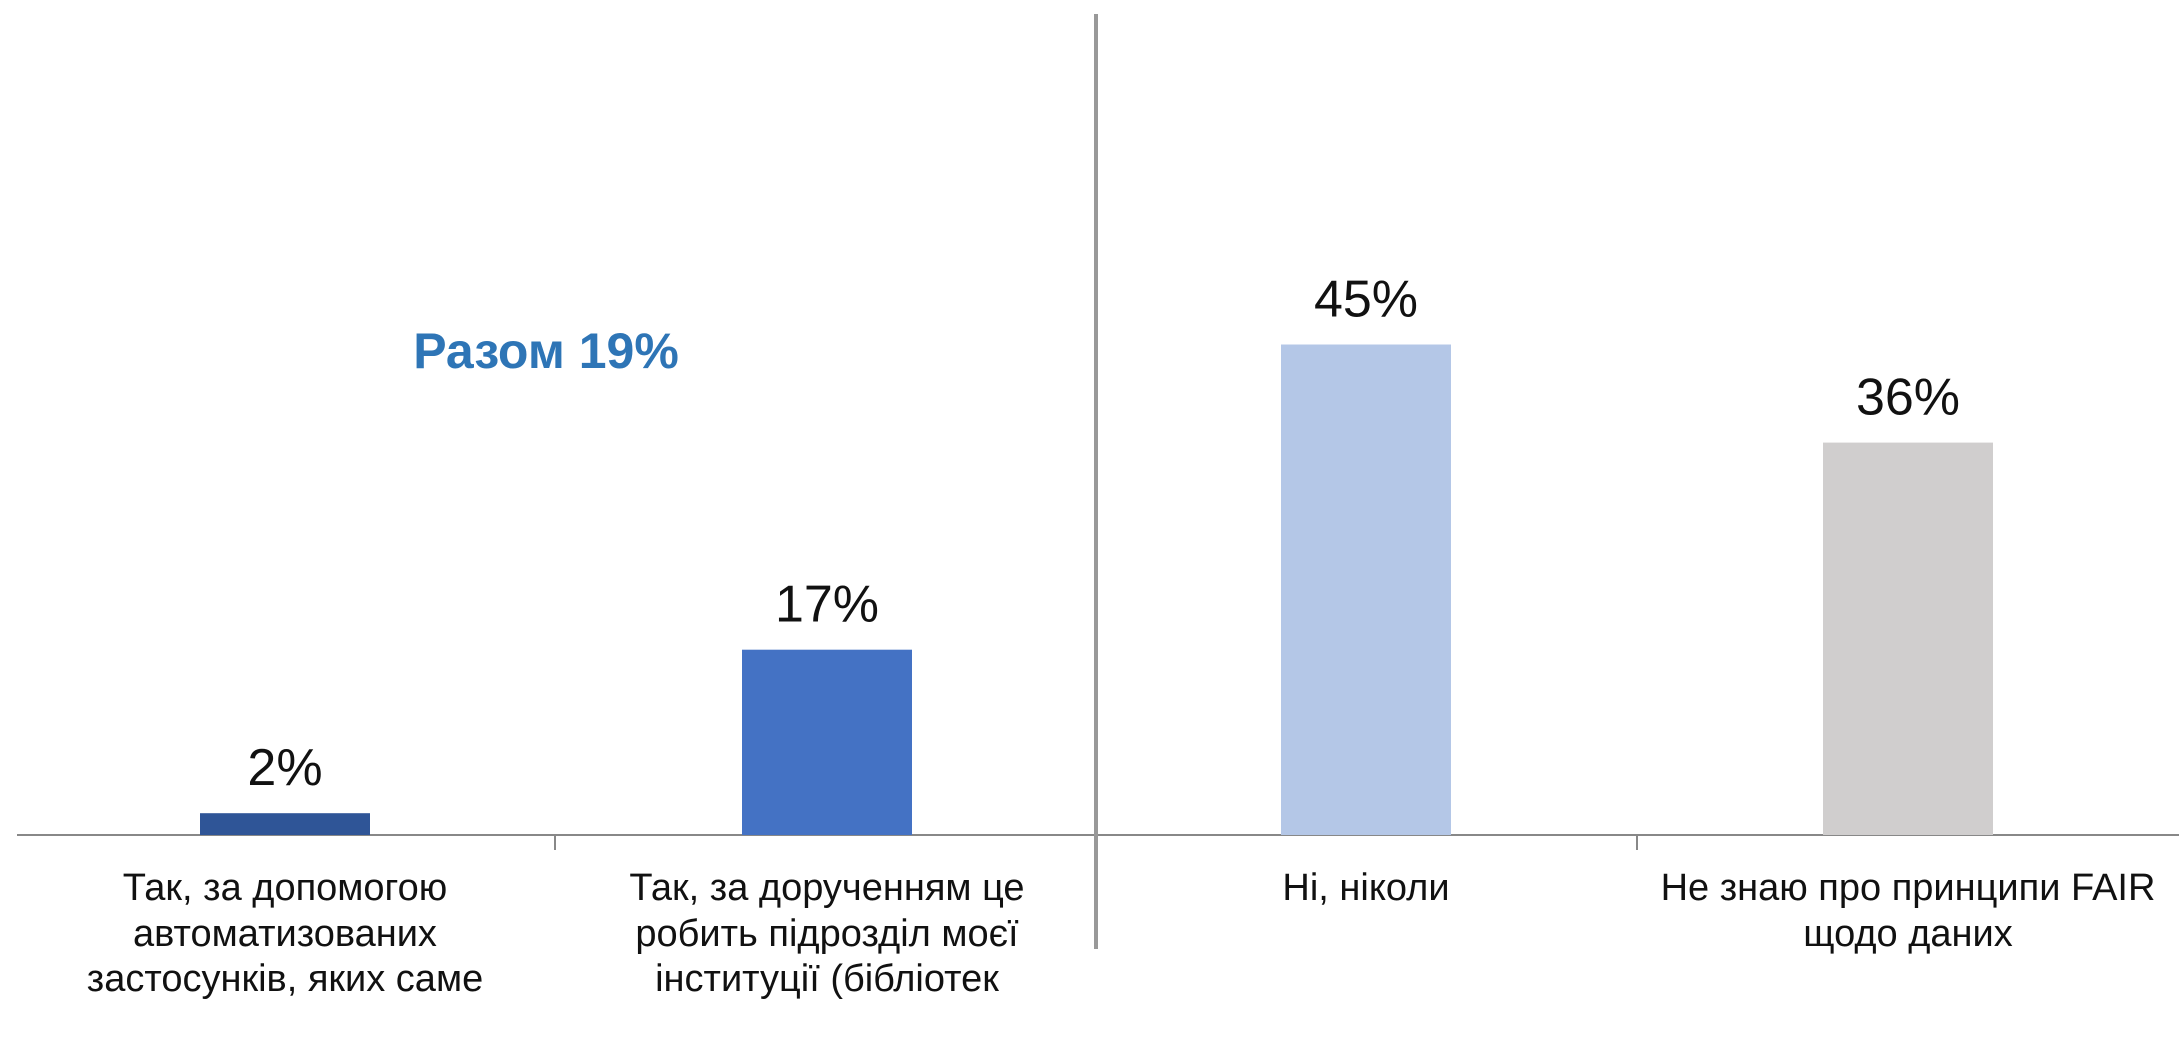  What do you see at coordinates (284, 768) in the screenshot?
I see `value-label: 2%` at bounding box center [284, 768].